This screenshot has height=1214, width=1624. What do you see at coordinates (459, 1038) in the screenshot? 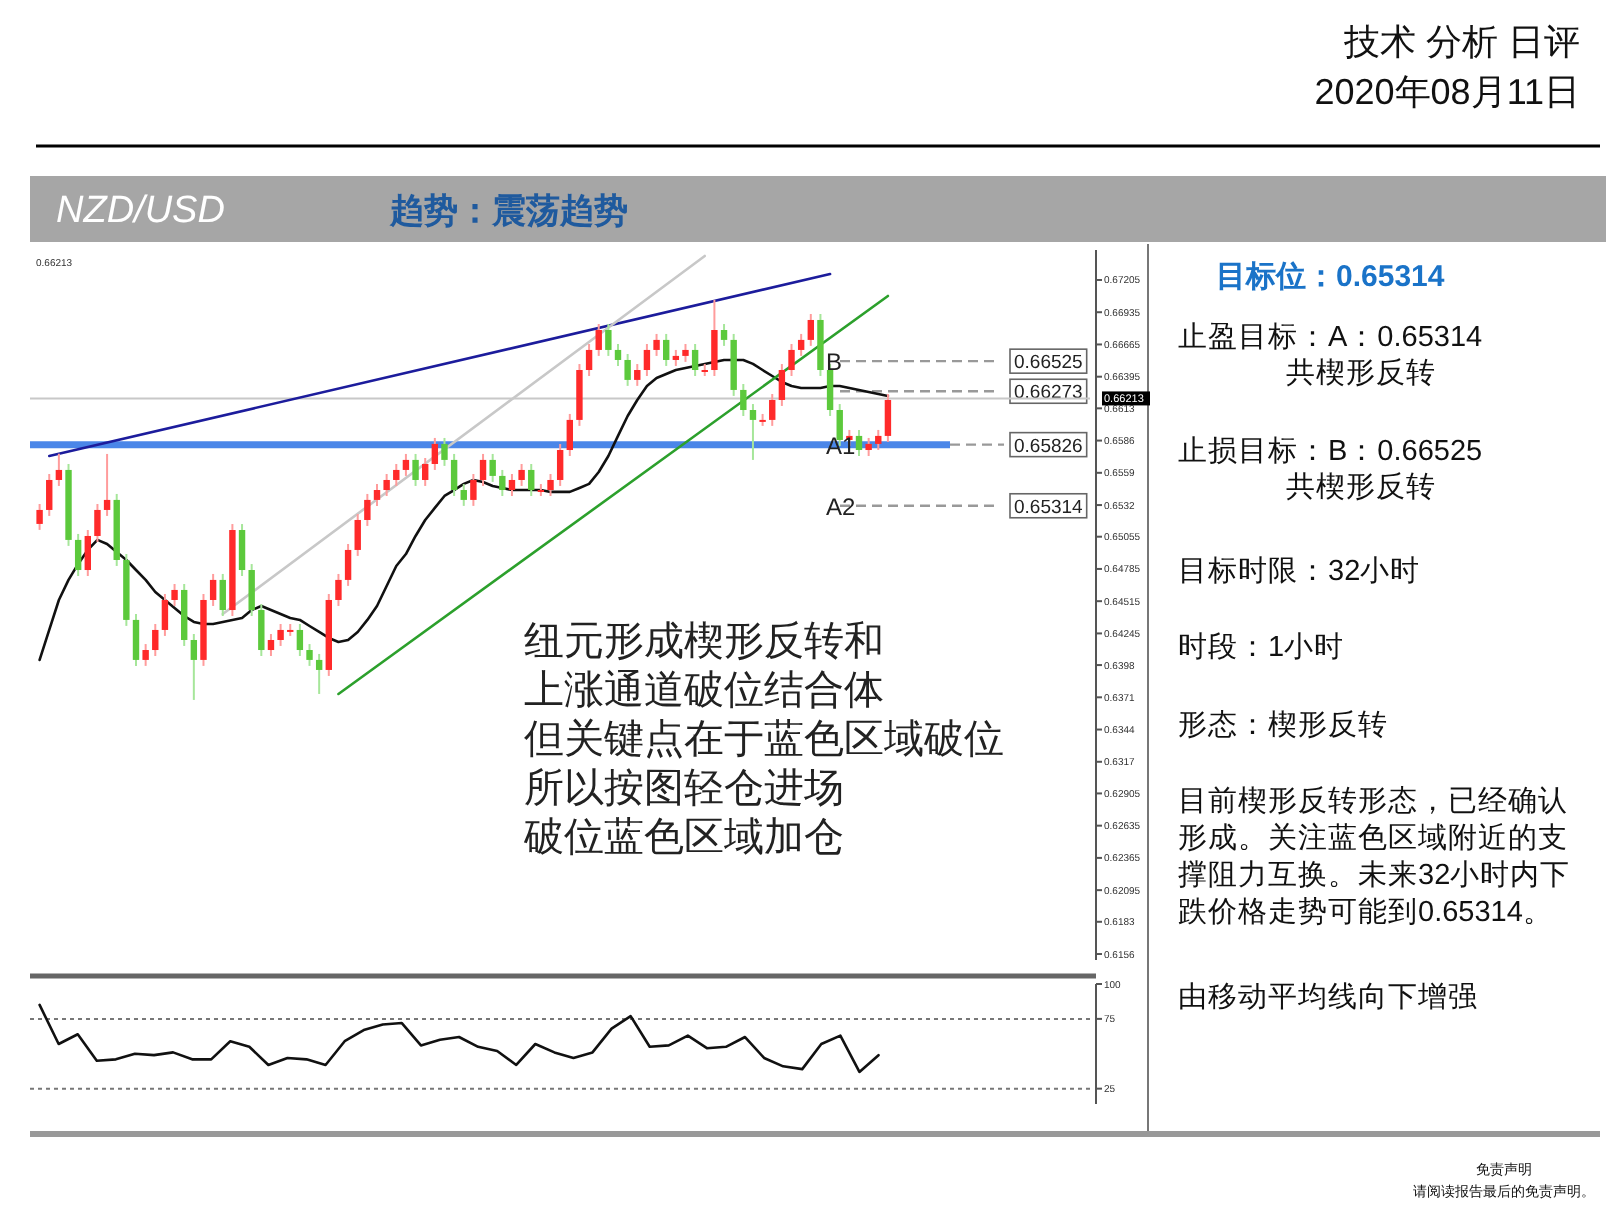
I see `line-series` at bounding box center [459, 1038].